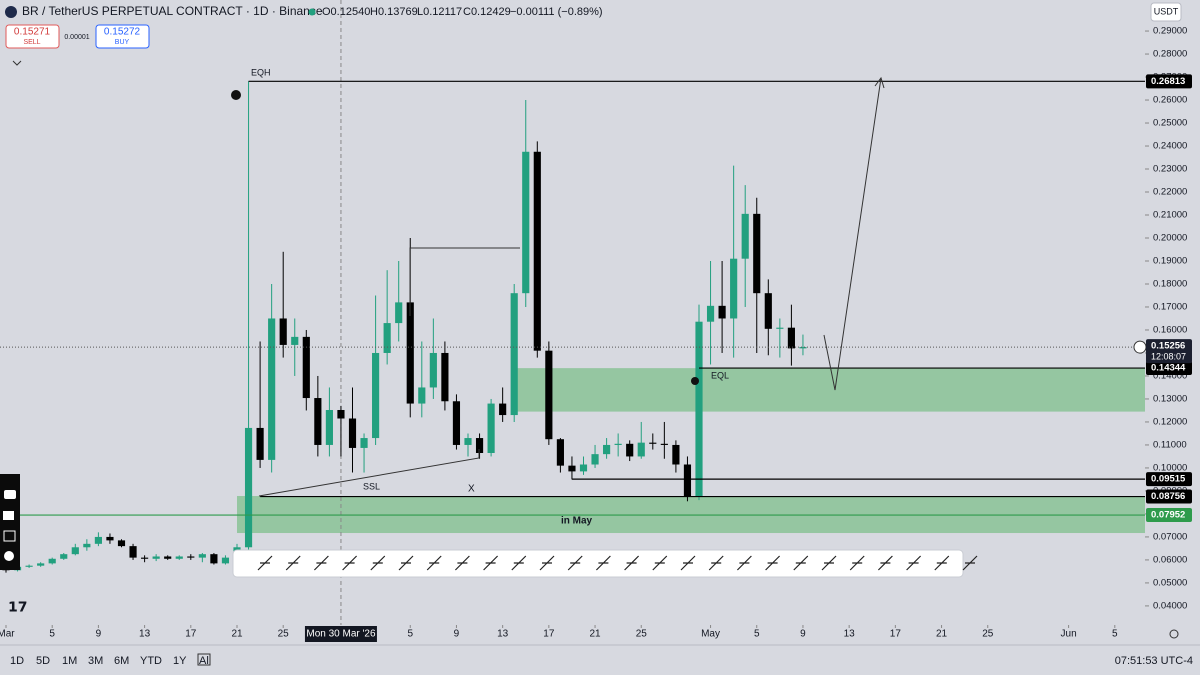 The width and height of the screenshot is (1200, 675). I want to click on range-button: YTD, so click(151, 661).